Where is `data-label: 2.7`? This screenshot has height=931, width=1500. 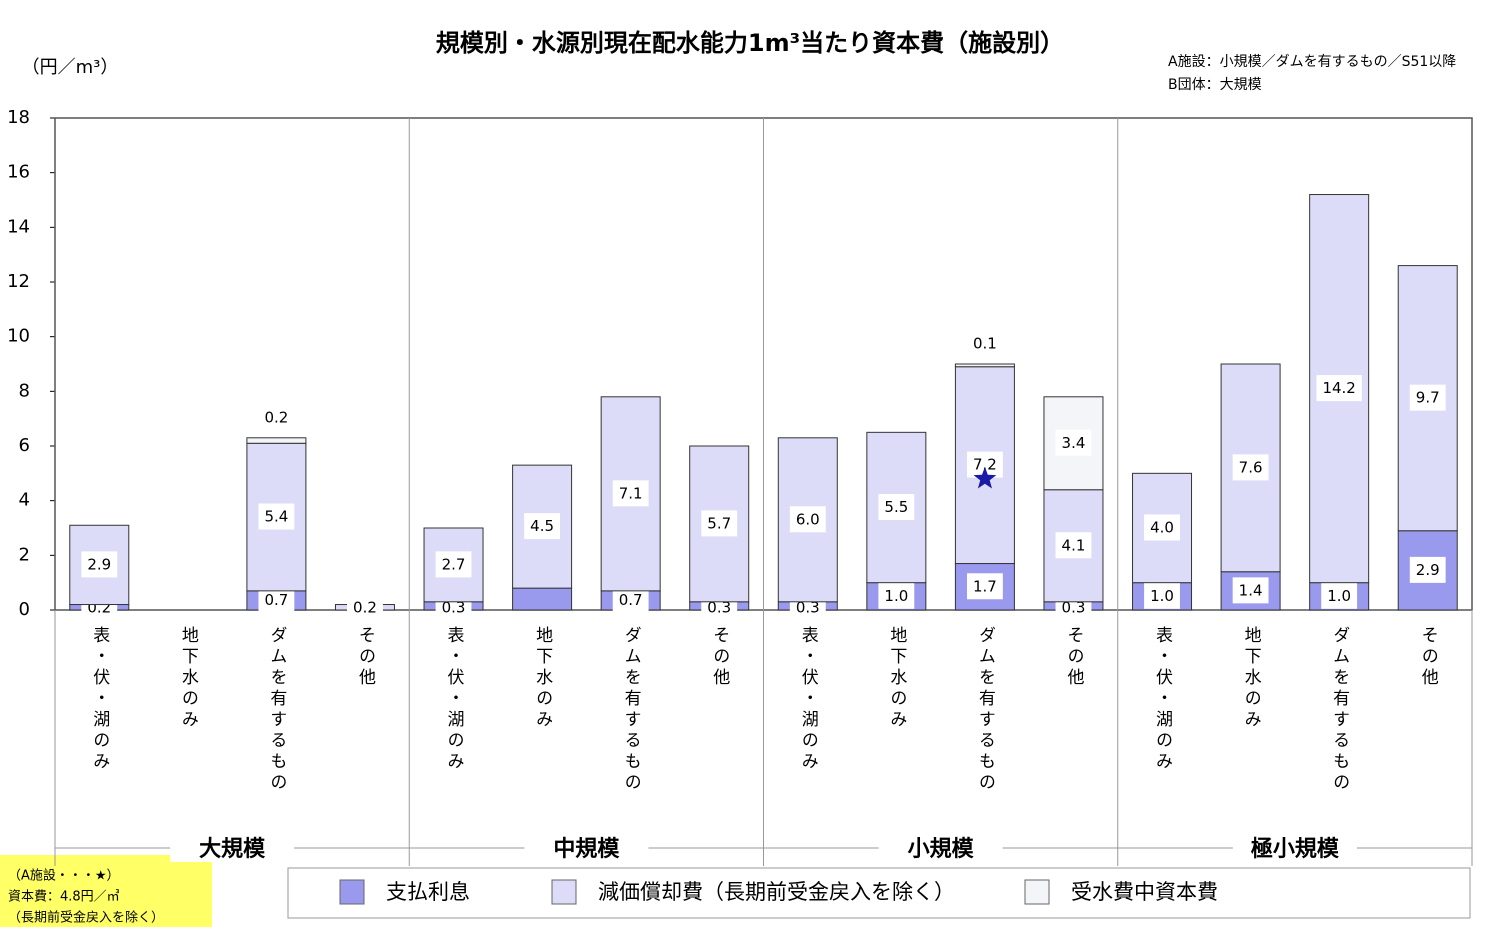 data-label: 2.7 is located at coordinates (454, 564).